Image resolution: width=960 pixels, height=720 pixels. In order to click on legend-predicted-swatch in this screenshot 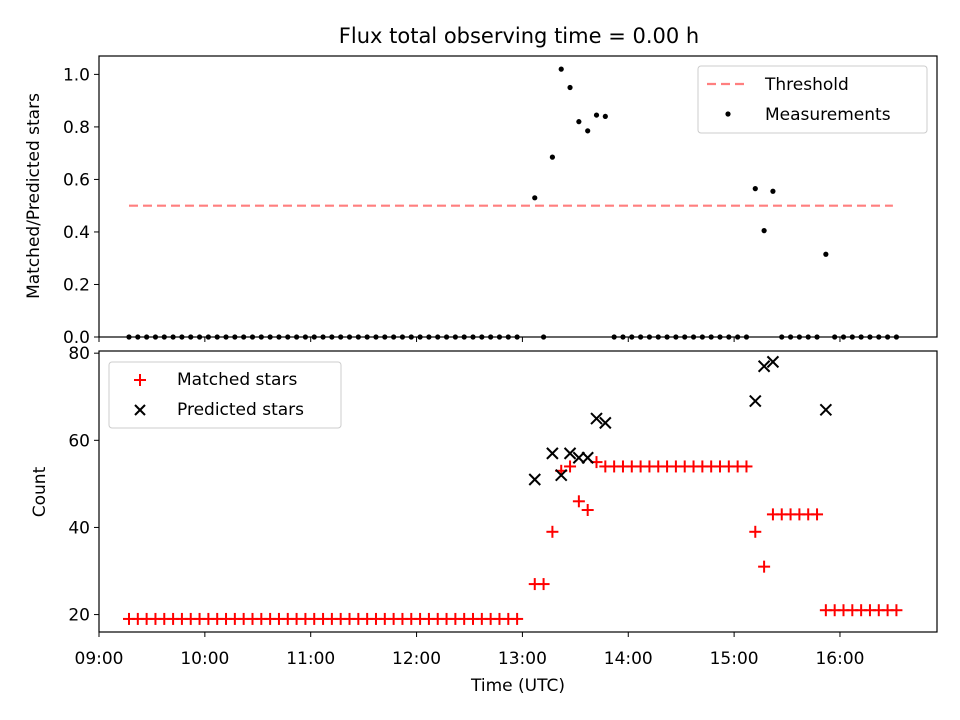, I will do `click(140, 410)`.